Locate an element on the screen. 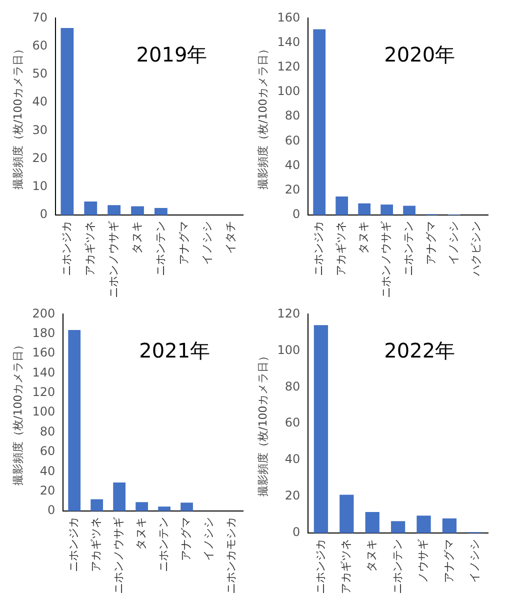  y-tick-label: 70 is located at coordinates (40, 17).